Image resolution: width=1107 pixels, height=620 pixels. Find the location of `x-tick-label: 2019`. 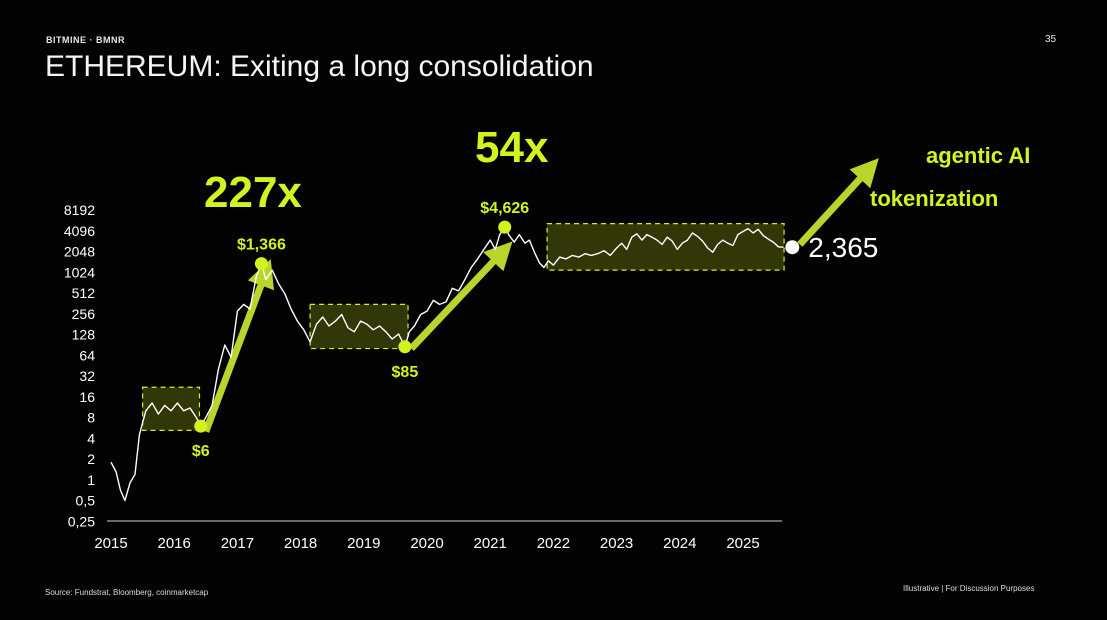

x-tick-label: 2019 is located at coordinates (363, 543).